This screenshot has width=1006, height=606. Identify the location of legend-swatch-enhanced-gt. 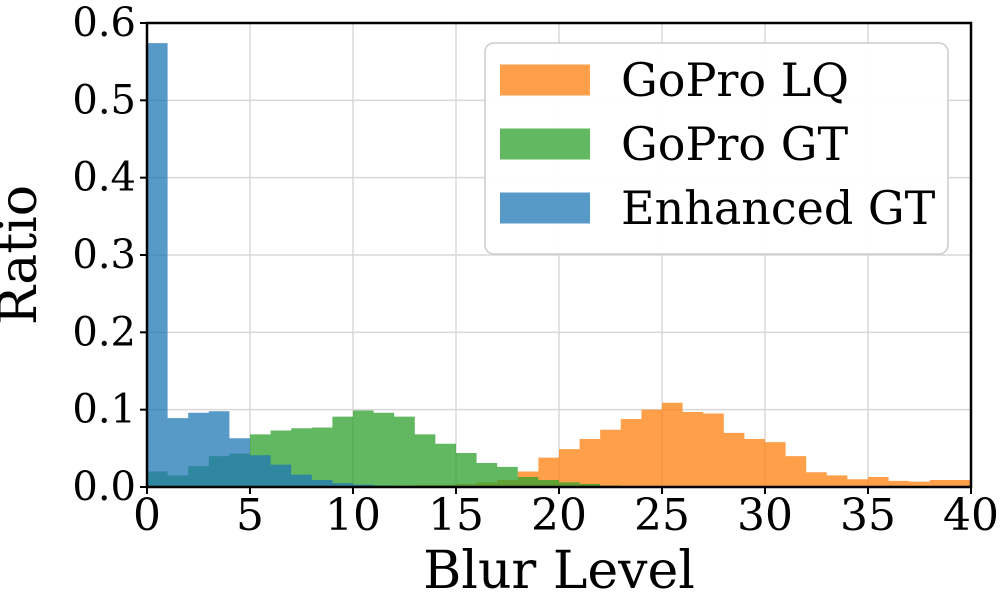
(545, 208).